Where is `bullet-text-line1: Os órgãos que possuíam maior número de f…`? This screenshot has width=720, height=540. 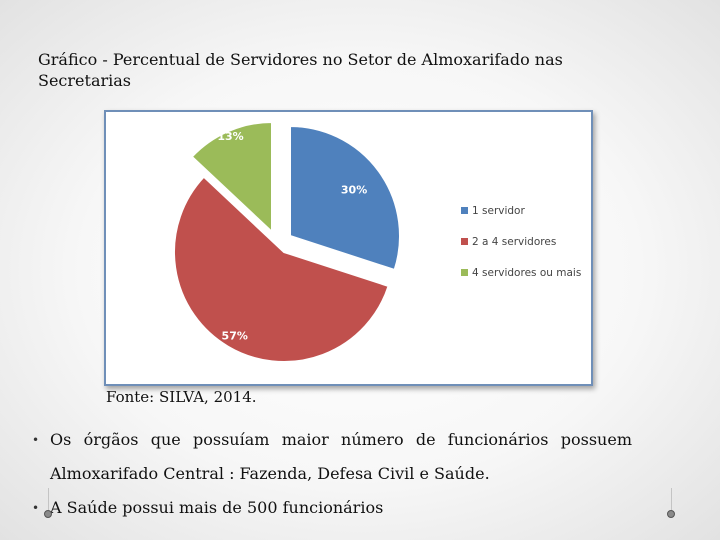
bullet-text-line1: Os órgãos que possuíam maior número de f… is located at coordinates (341, 439).